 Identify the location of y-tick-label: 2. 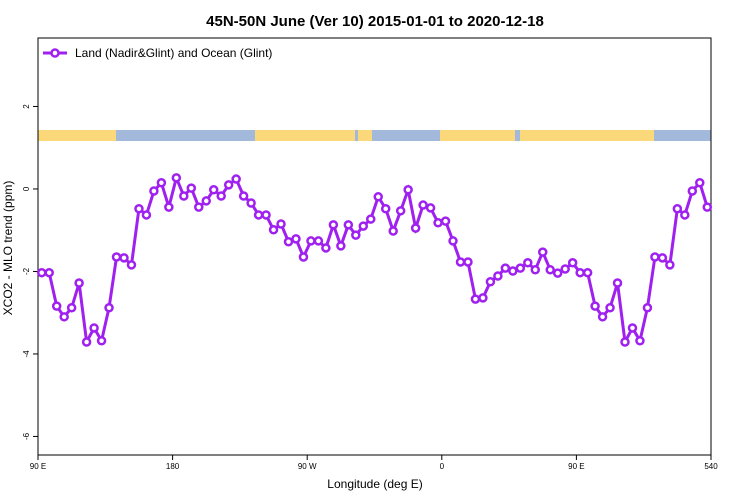
(26, 106).